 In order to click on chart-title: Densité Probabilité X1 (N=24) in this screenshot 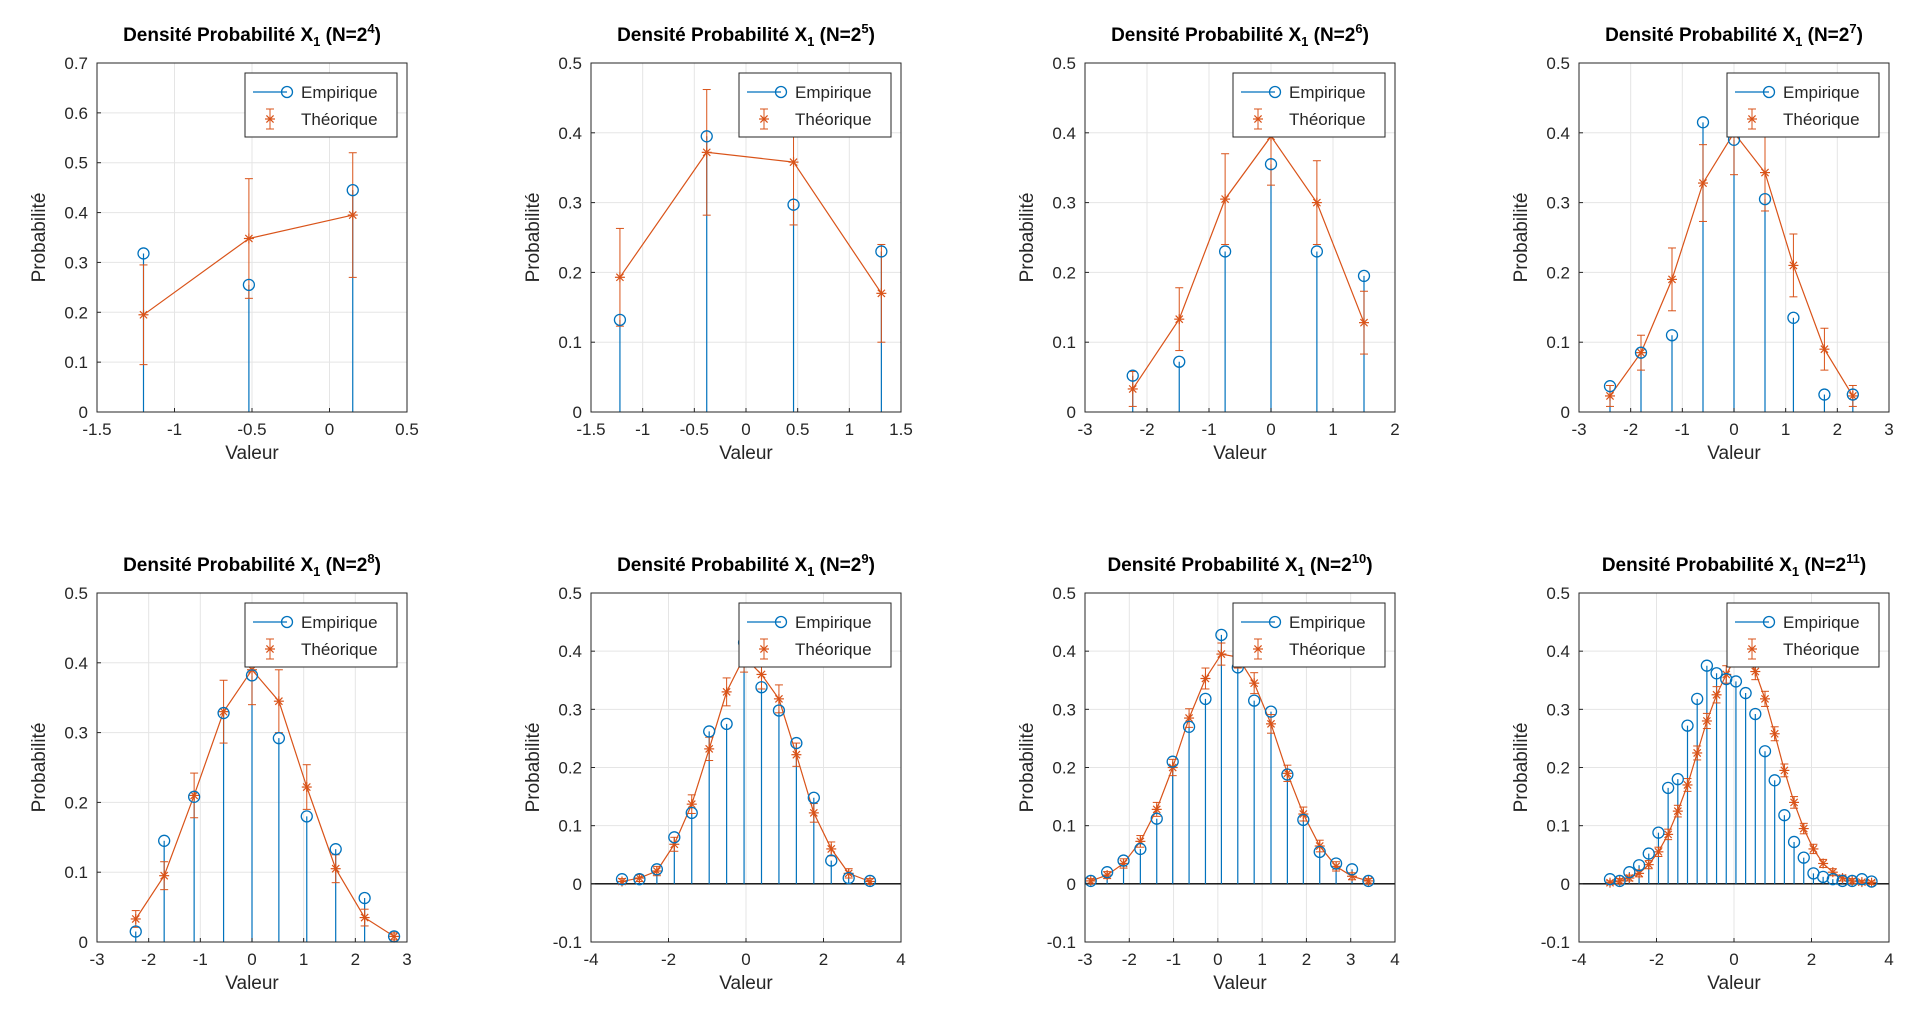, I will do `click(252, 35)`.